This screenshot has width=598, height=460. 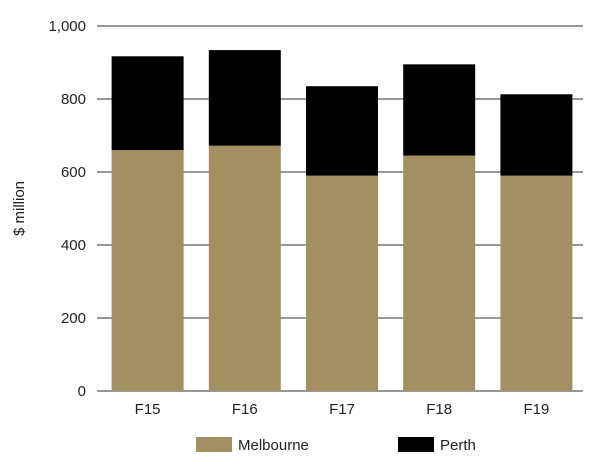 I want to click on legend-swatch-melbourne, so click(x=214, y=444).